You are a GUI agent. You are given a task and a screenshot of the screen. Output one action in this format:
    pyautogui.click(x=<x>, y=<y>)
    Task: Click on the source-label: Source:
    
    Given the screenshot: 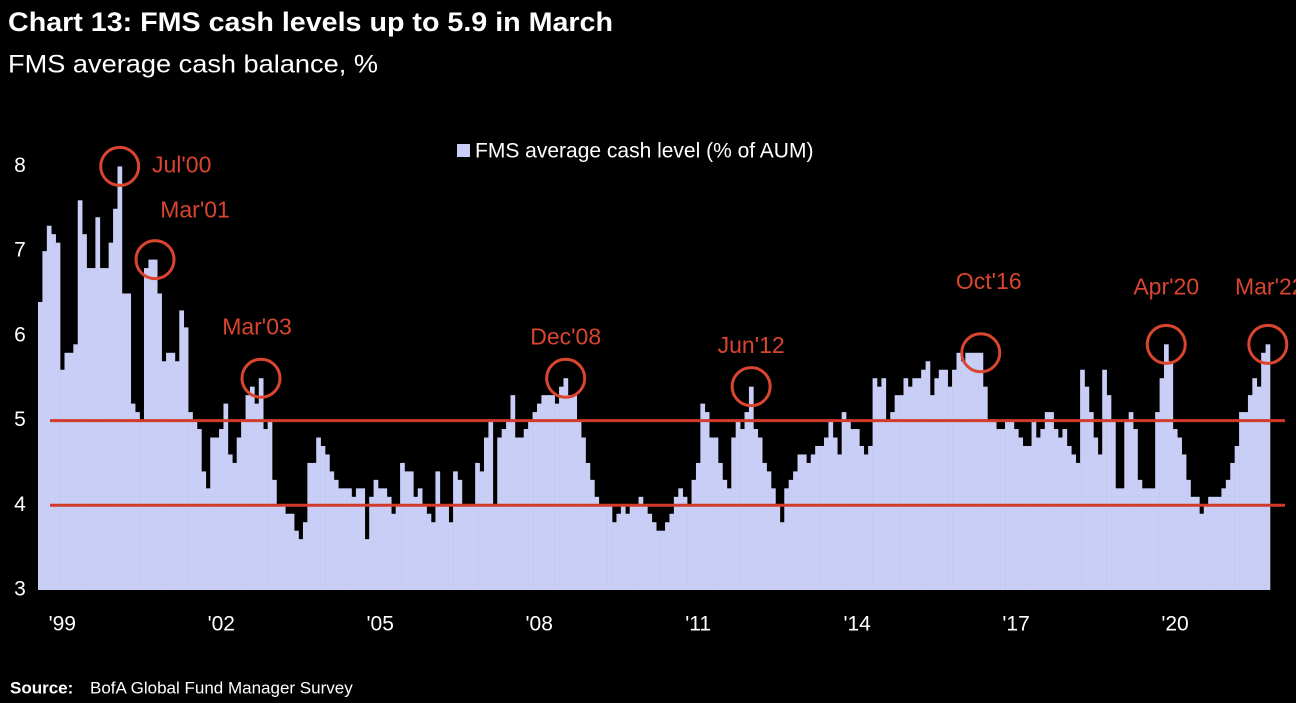 What is the action you would take?
    pyautogui.click(x=41, y=687)
    